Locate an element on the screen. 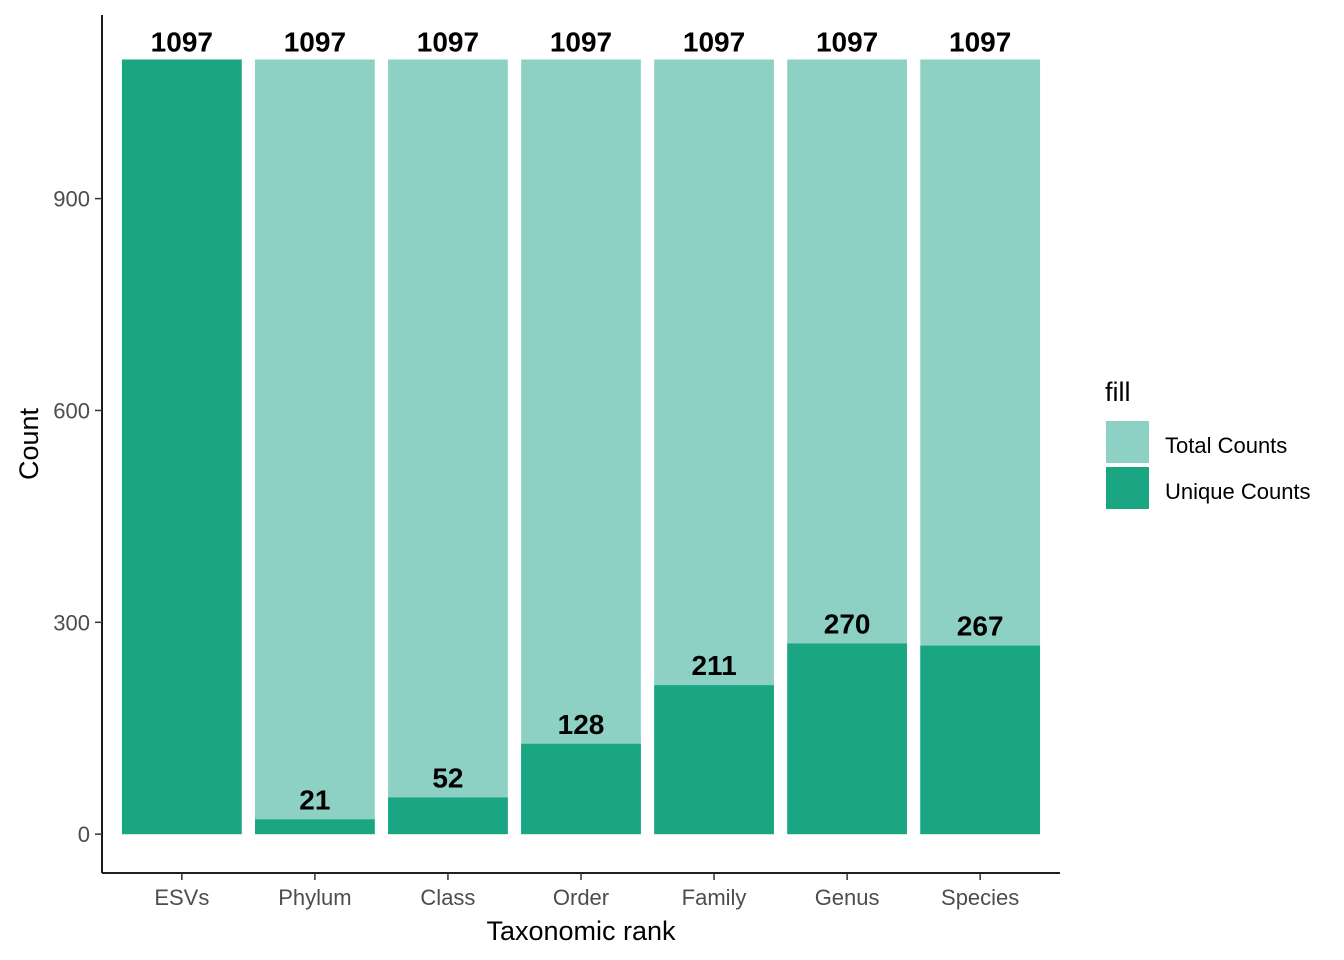  bar-unique-genus is located at coordinates (847, 739).